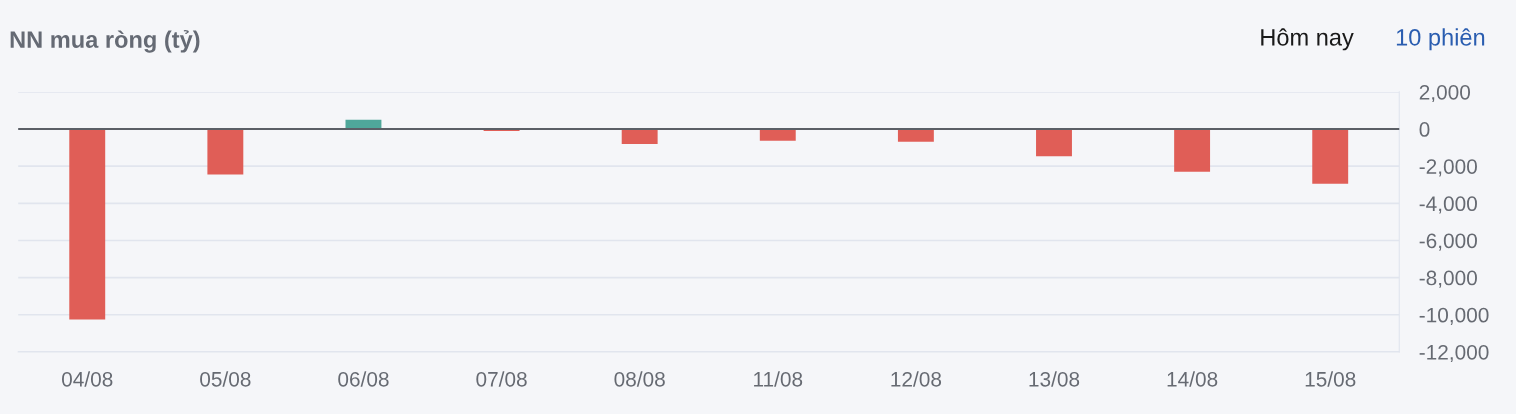  I want to click on x-tick-label: 04/08, so click(87, 379).